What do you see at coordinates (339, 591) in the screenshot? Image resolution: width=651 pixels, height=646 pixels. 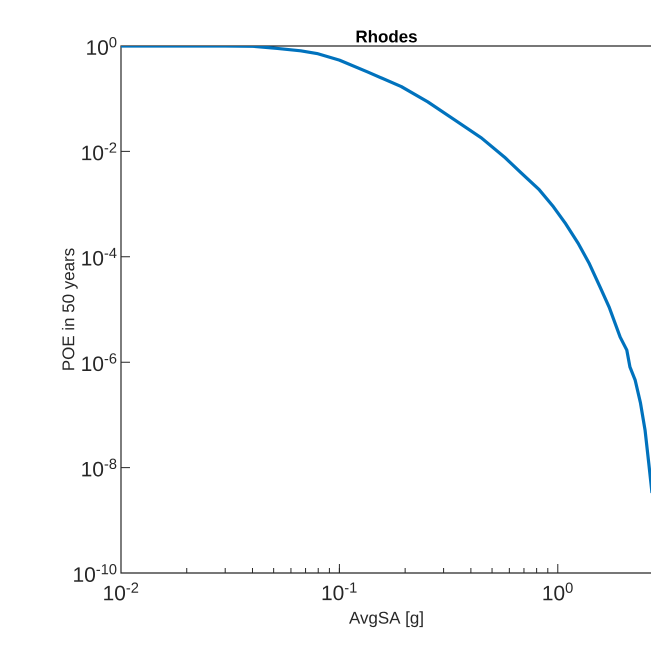 I see `x-tick-label: 10$^{-1}$` at bounding box center [339, 591].